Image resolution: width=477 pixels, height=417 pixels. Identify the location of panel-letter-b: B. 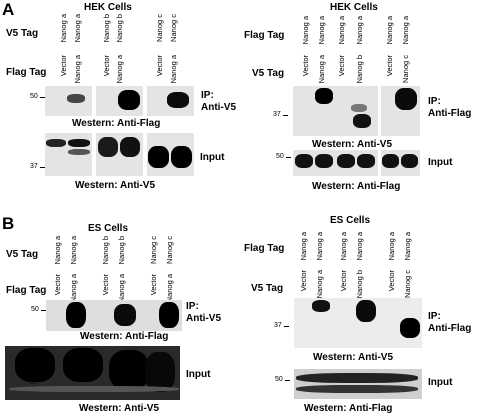
(8, 223).